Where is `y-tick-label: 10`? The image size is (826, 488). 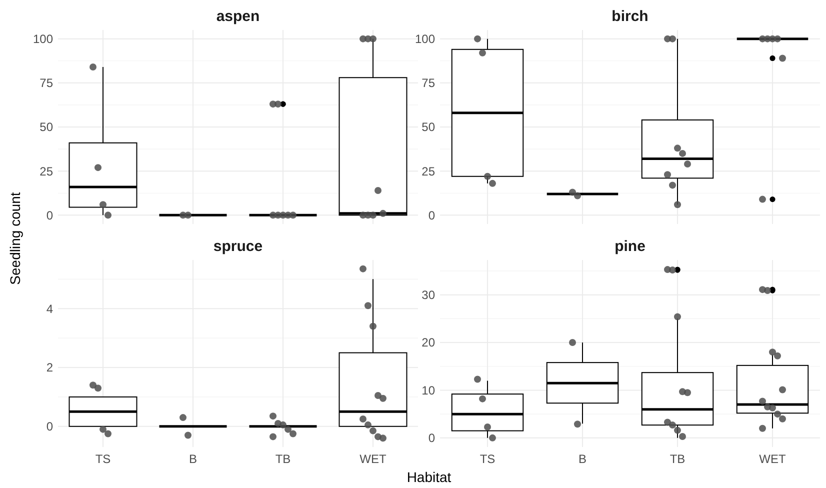
y-tick-label: 10 is located at coordinates (429, 390).